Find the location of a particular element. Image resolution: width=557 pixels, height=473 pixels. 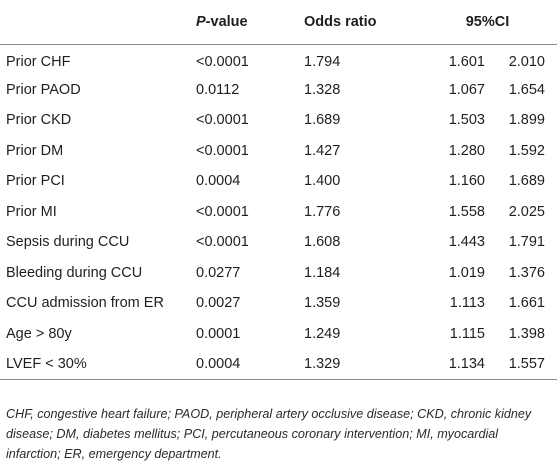

row-label: Prior CKD is located at coordinates (39, 120).